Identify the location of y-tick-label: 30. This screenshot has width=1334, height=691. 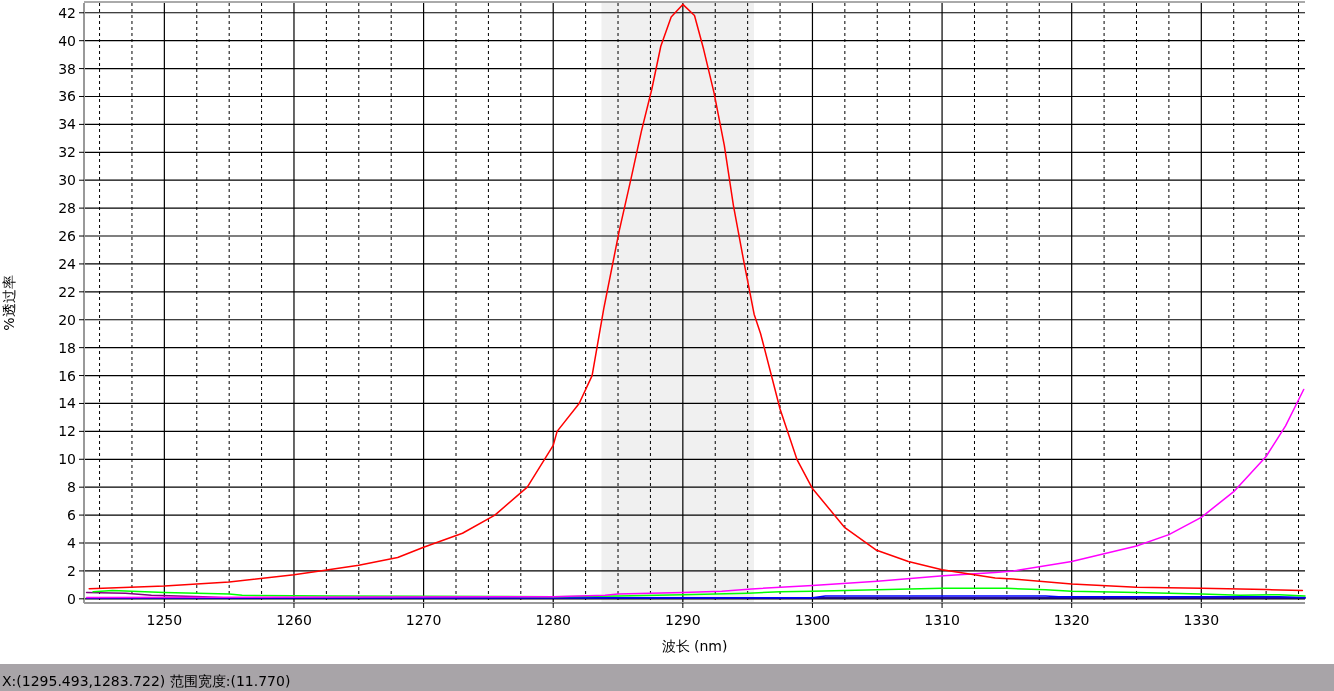
(67, 180).